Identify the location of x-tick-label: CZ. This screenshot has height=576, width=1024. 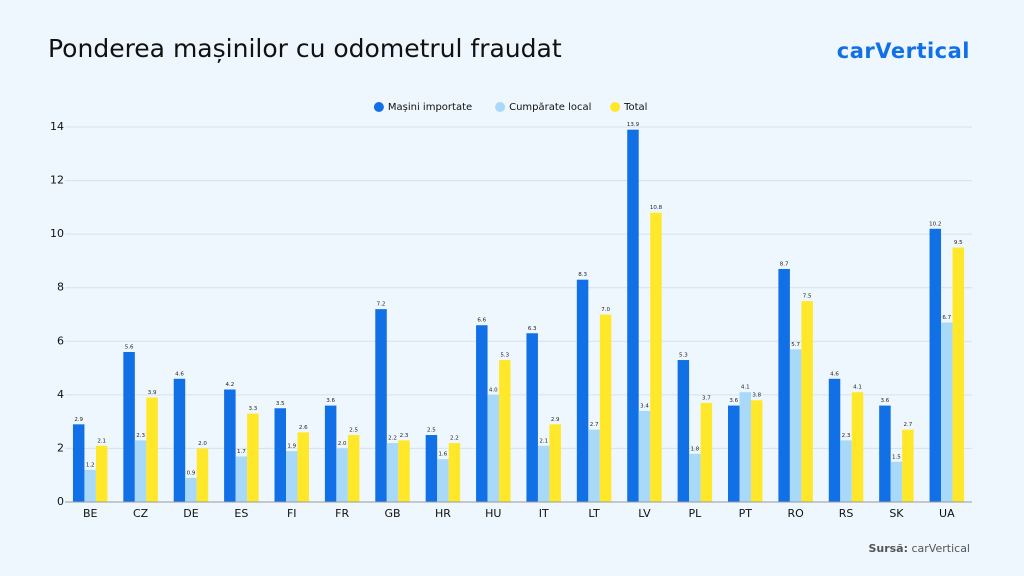
(141, 513).